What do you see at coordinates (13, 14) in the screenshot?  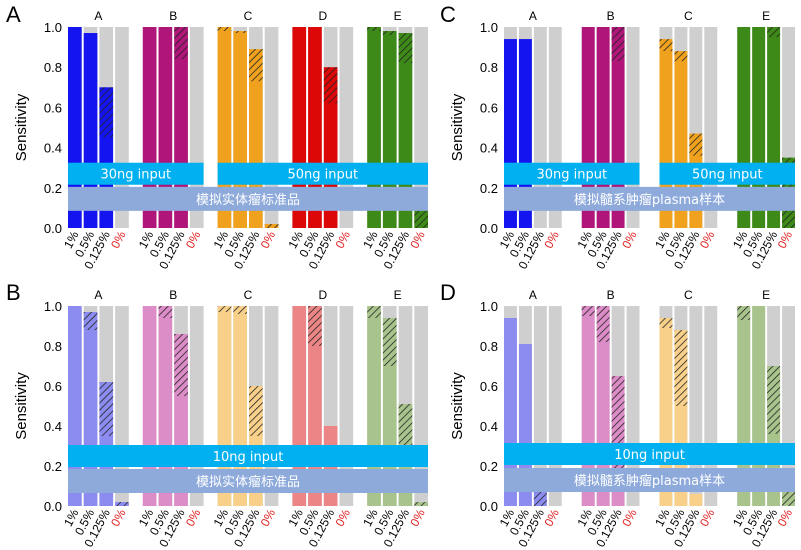 I see `panel-label: A` at bounding box center [13, 14].